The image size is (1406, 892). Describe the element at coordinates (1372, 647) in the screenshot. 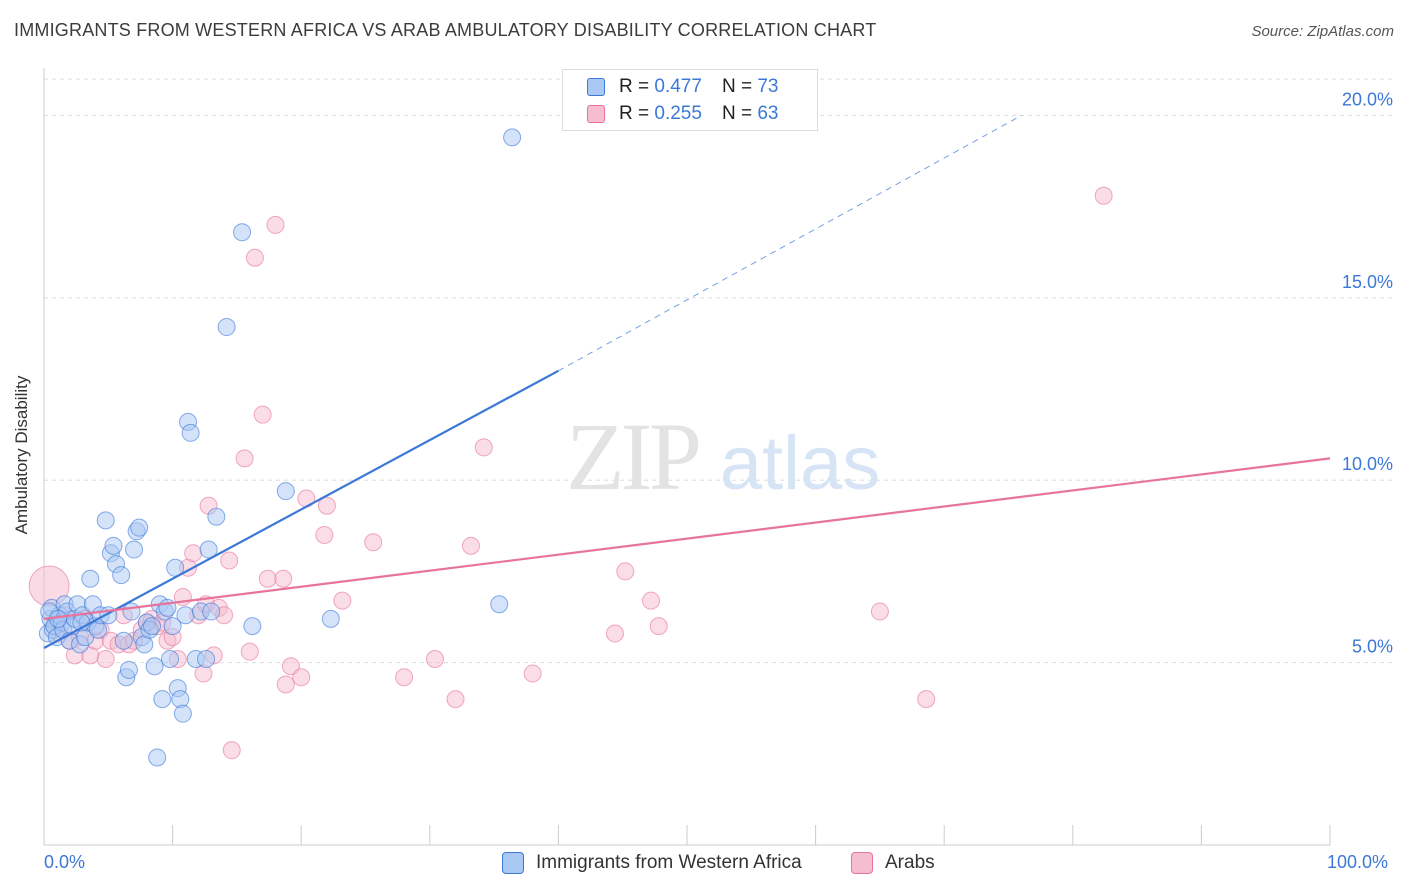

I see `y-tick-label: 5.0%` at that location.